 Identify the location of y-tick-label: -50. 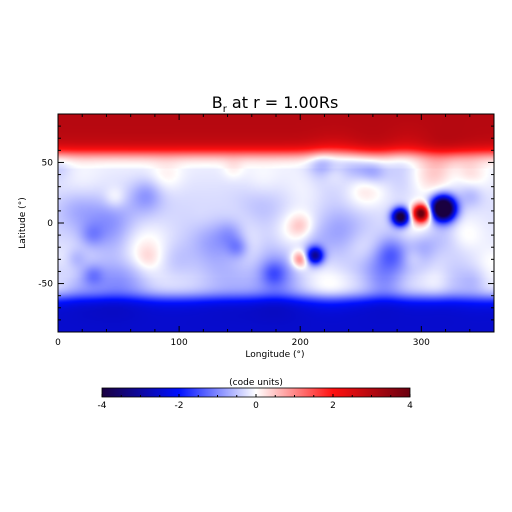
(45, 285).